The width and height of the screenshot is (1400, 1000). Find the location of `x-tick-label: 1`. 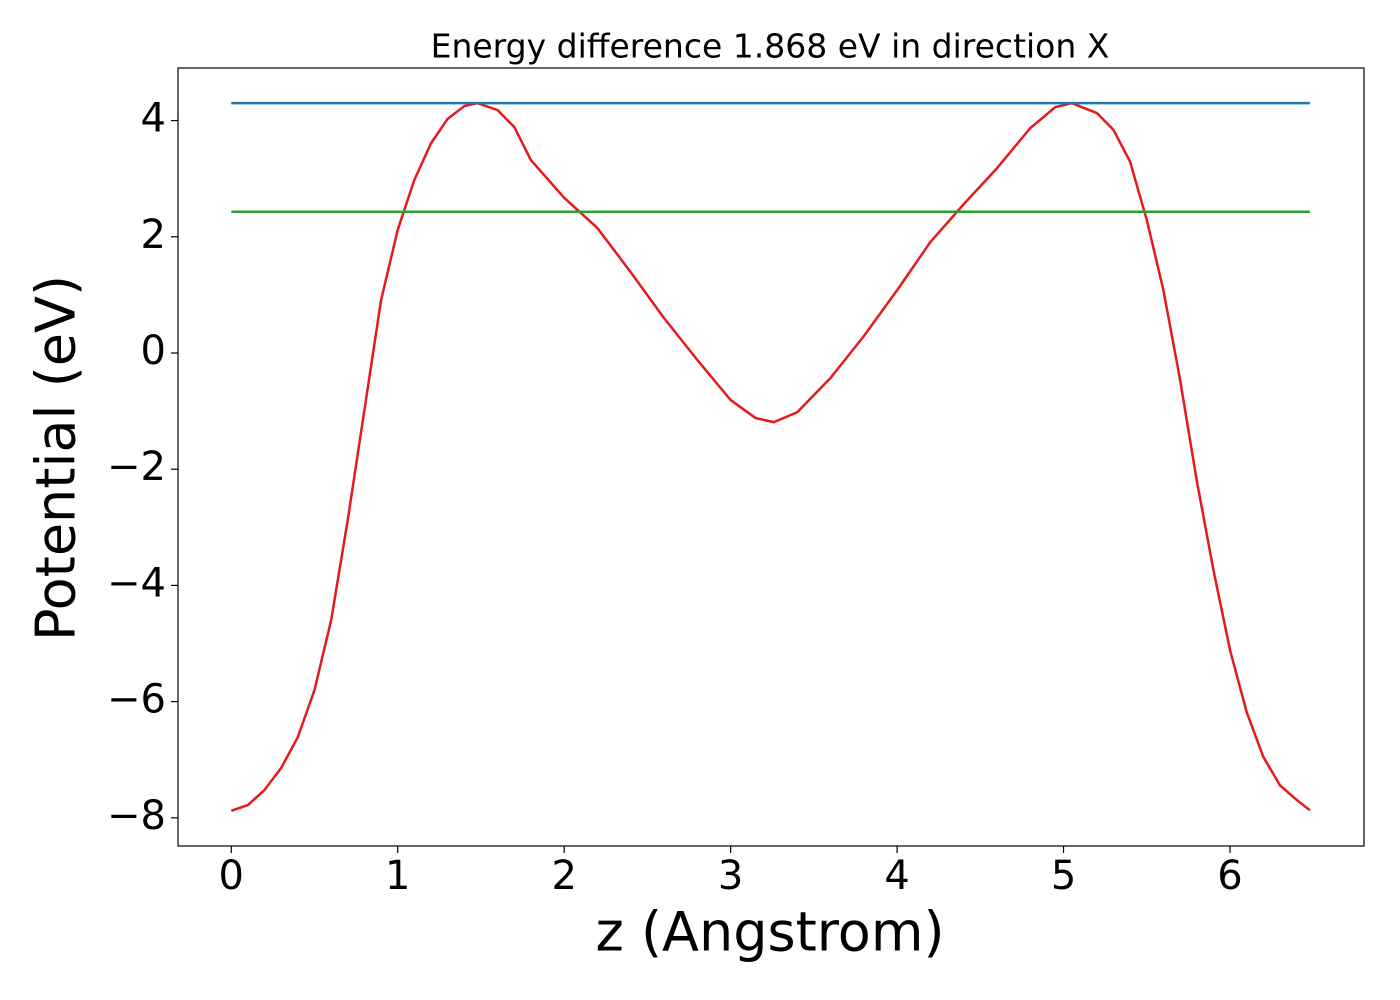

x-tick-label: 1 is located at coordinates (397, 876).